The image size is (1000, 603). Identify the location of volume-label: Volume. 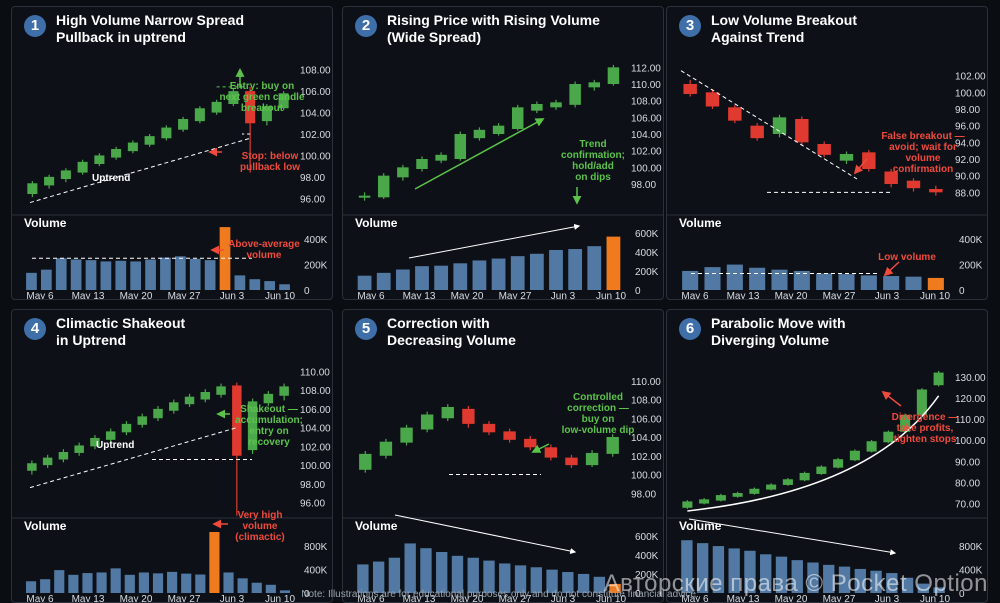
(45, 526).